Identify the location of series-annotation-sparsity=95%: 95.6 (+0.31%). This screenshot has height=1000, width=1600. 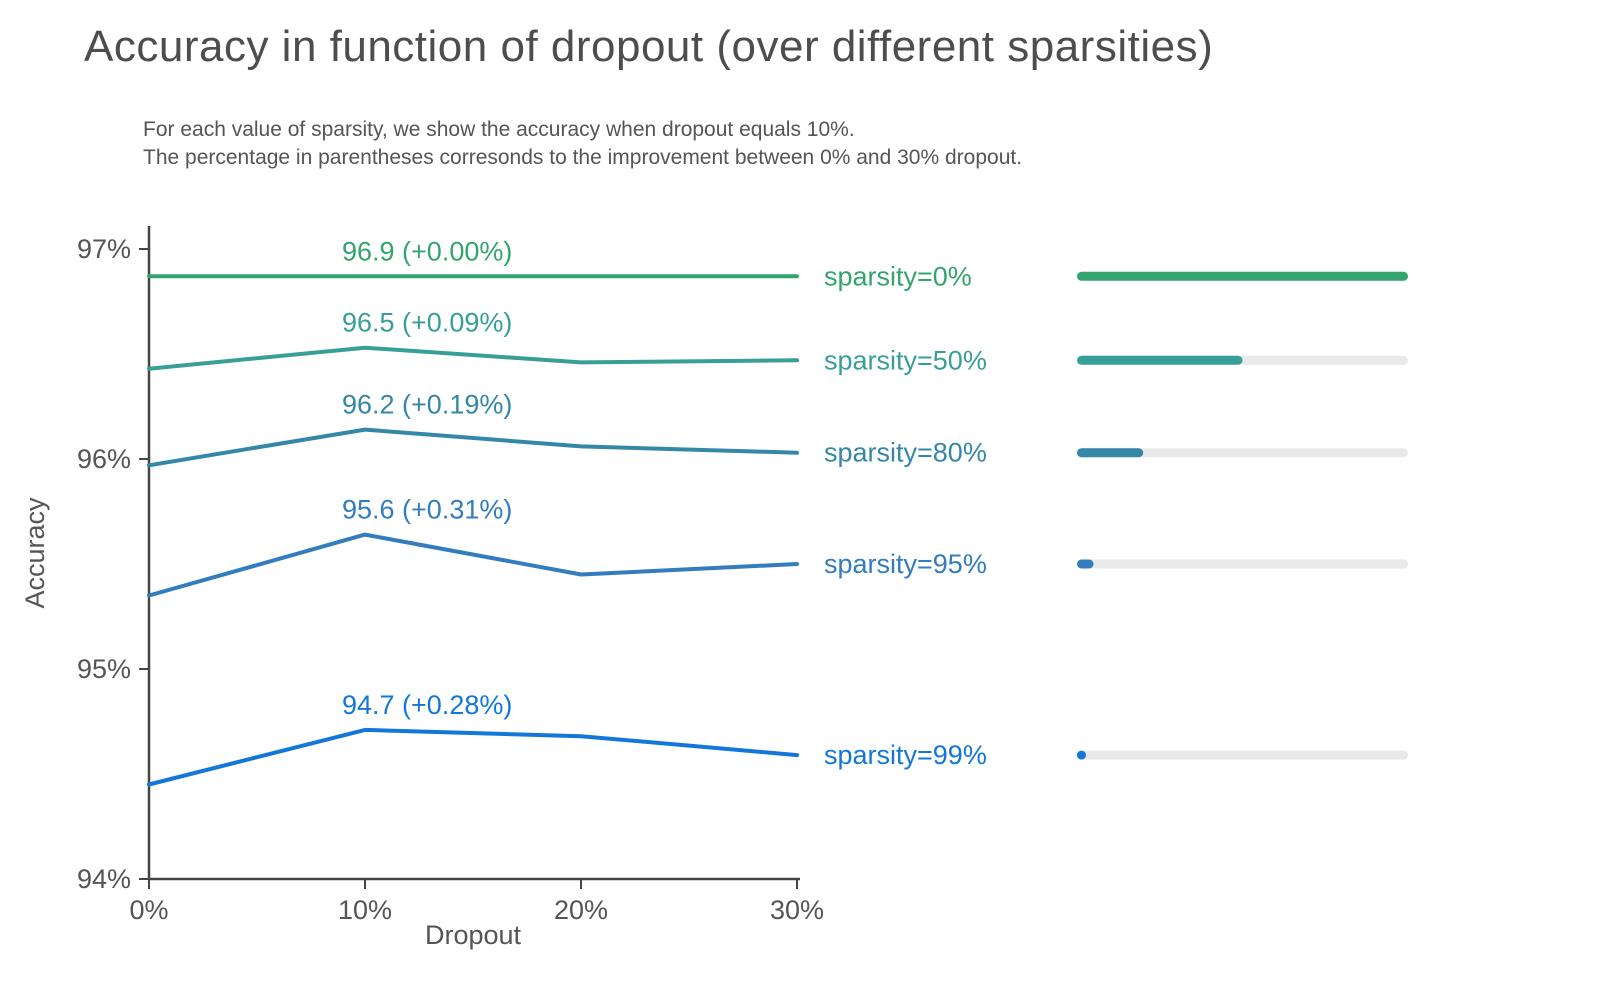
(427, 510).